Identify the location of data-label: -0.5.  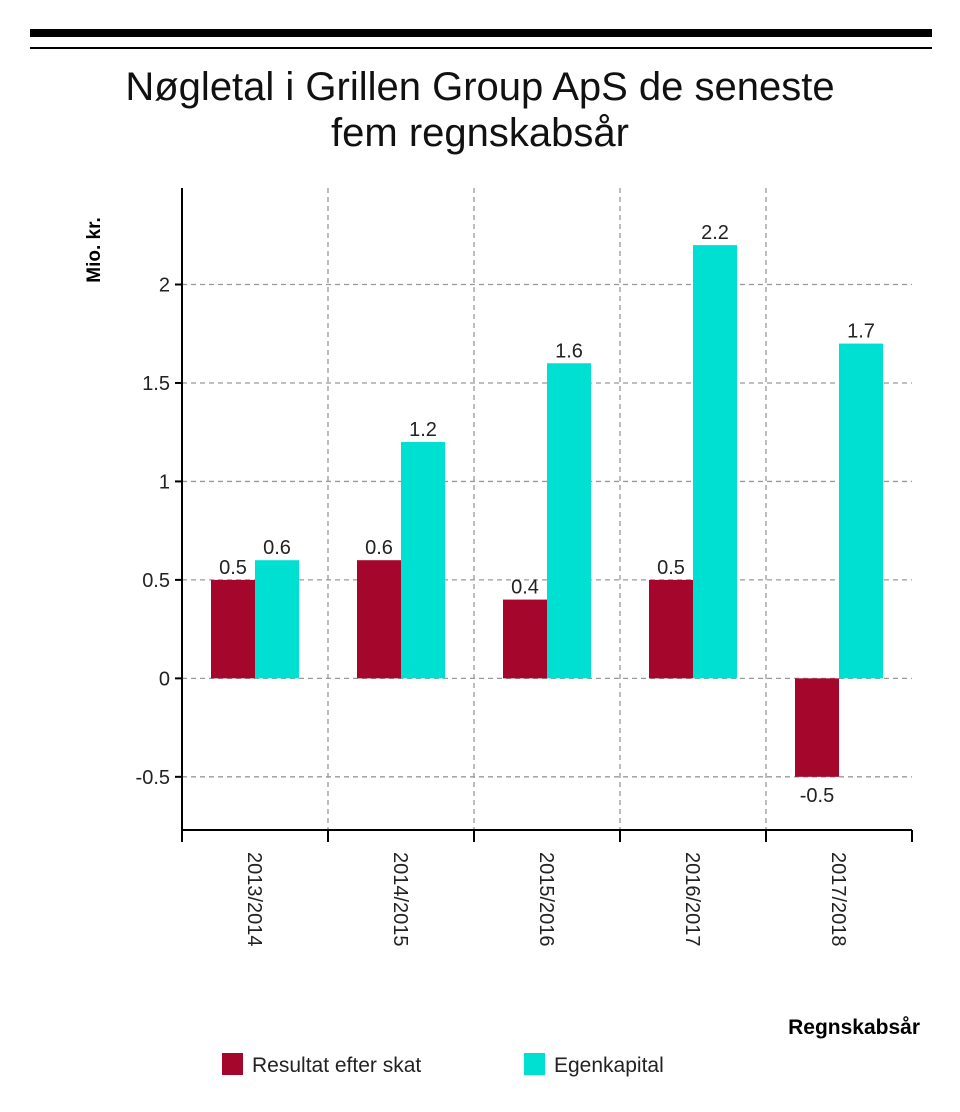
(817, 796).